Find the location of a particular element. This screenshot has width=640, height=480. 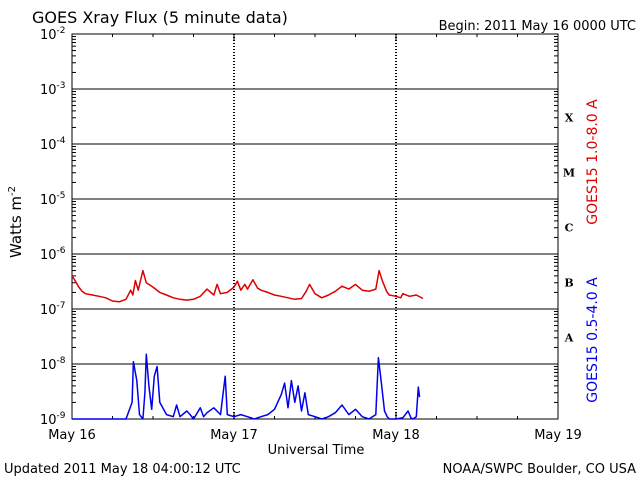

x-tick-label: May 17 is located at coordinates (234, 435).